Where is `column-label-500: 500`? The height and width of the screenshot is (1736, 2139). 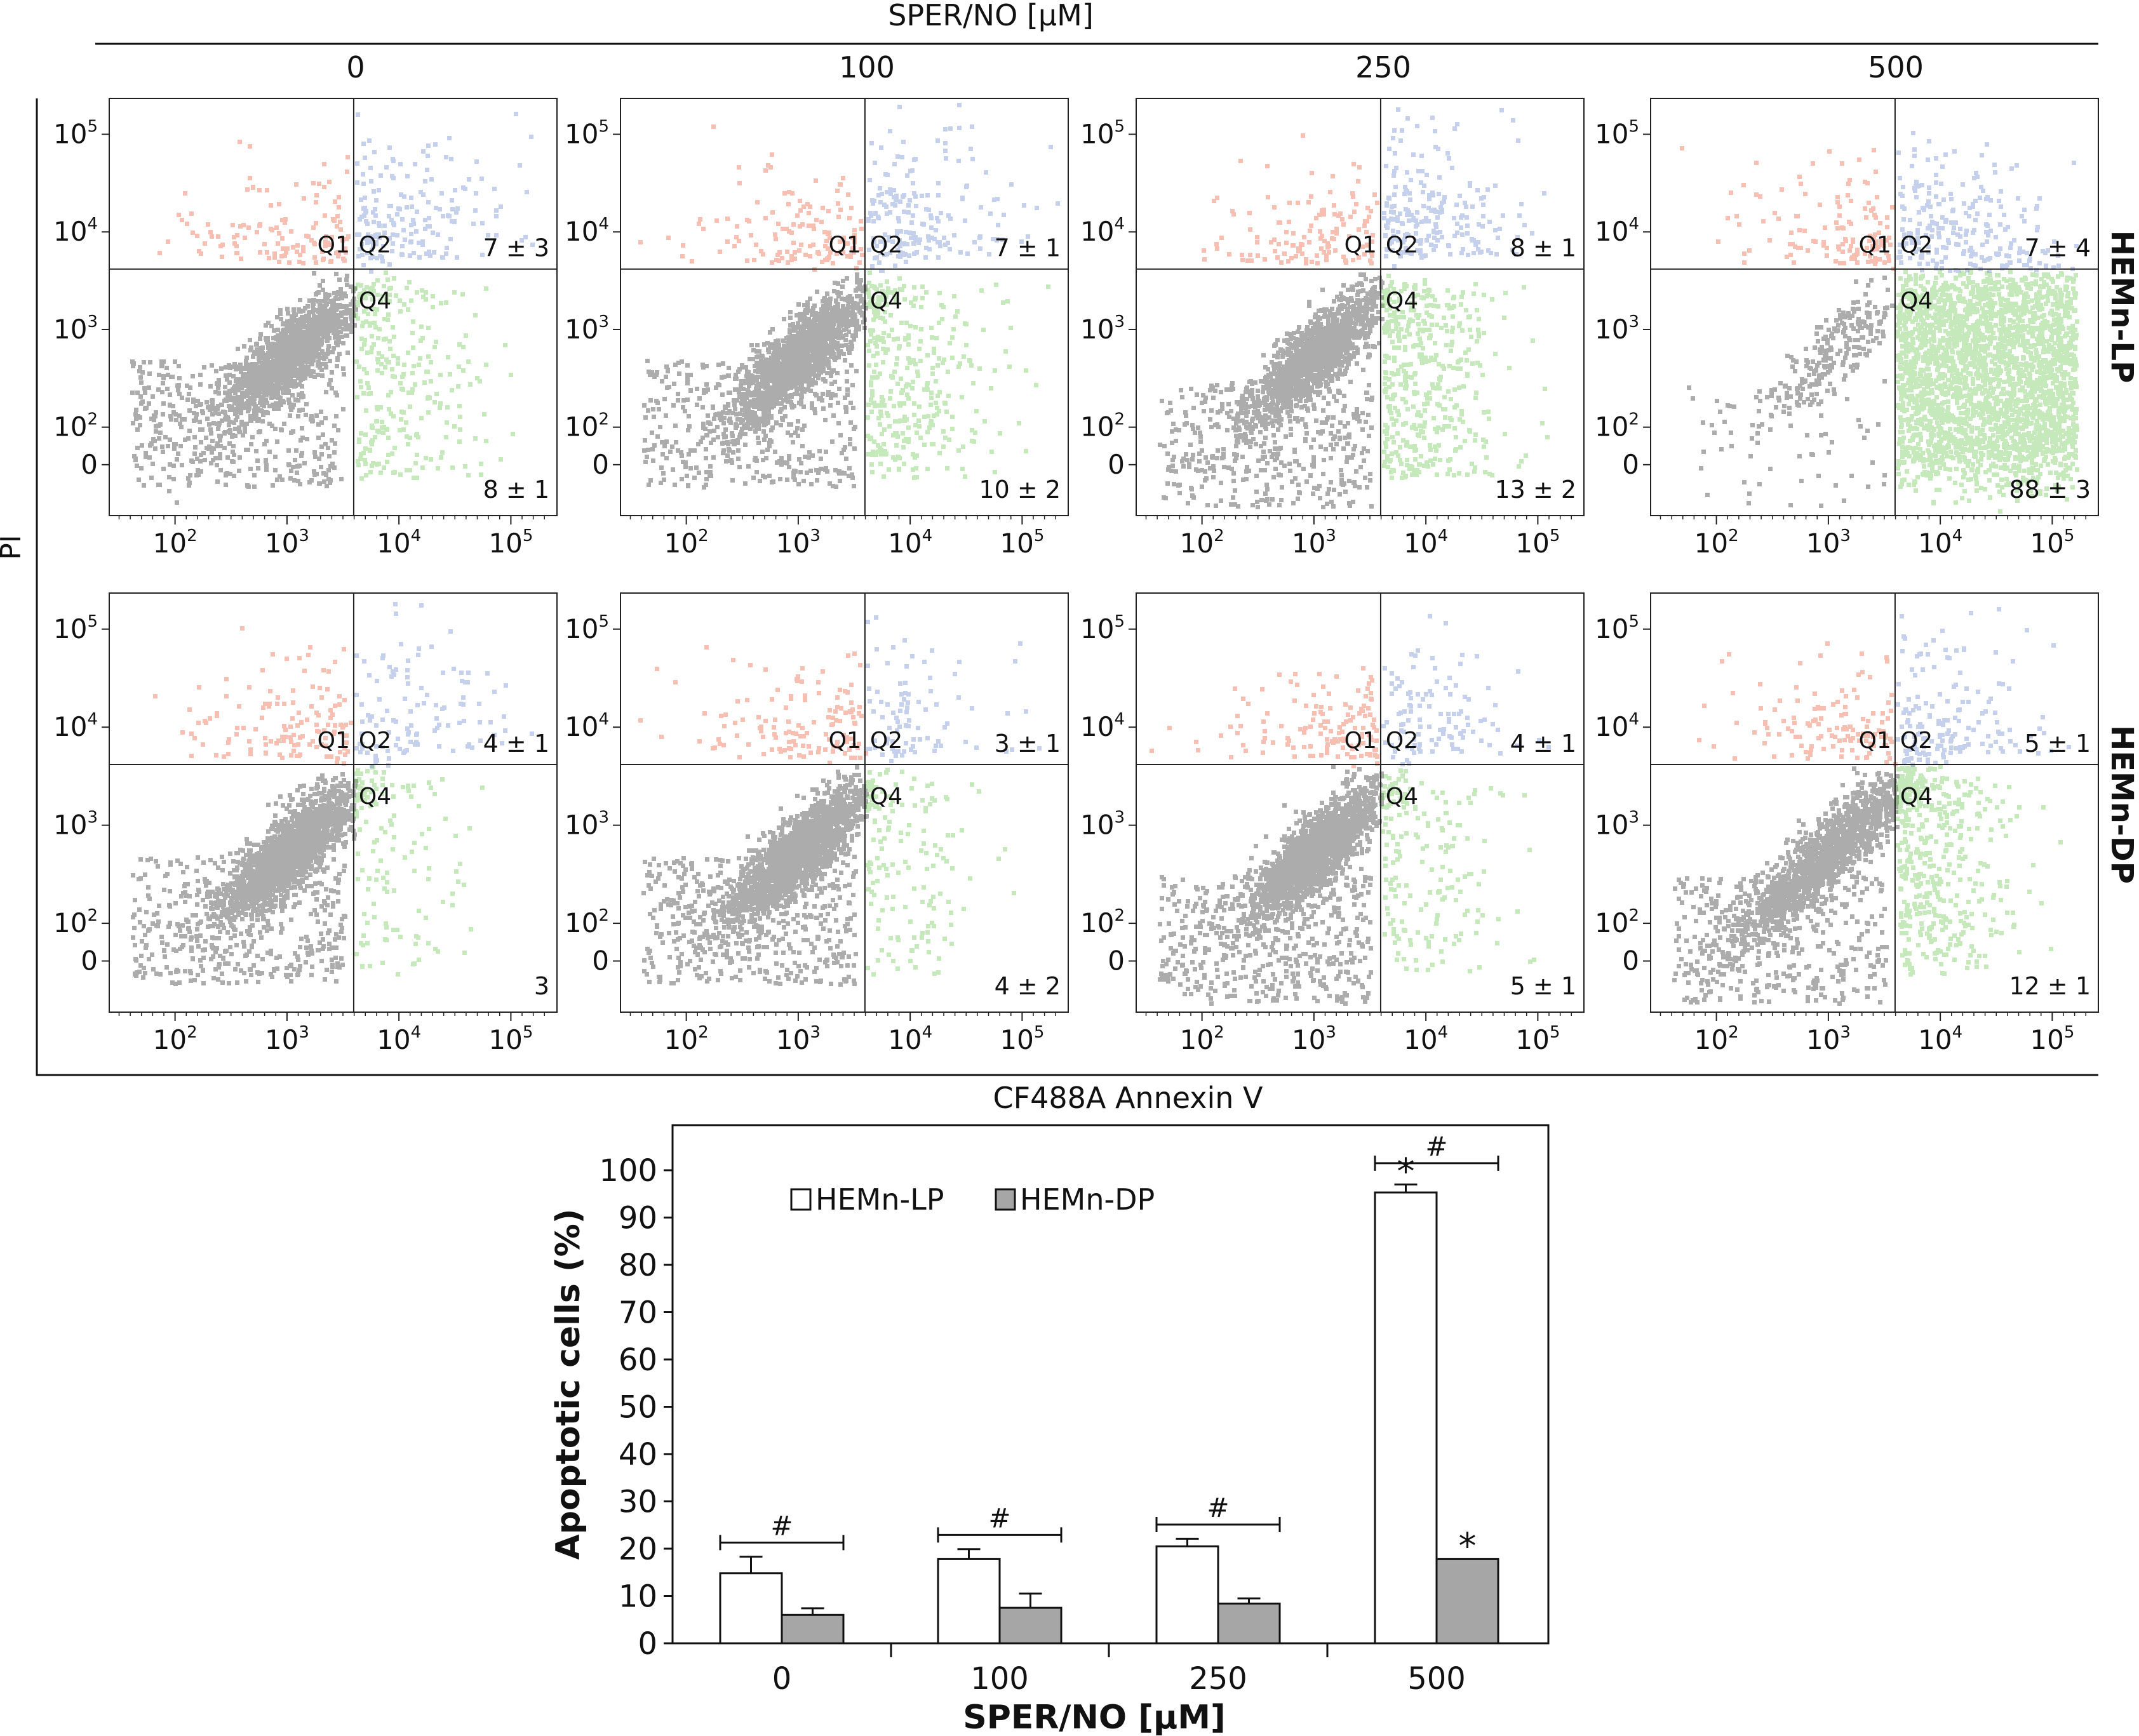 column-label-500: 500 is located at coordinates (1896, 67).